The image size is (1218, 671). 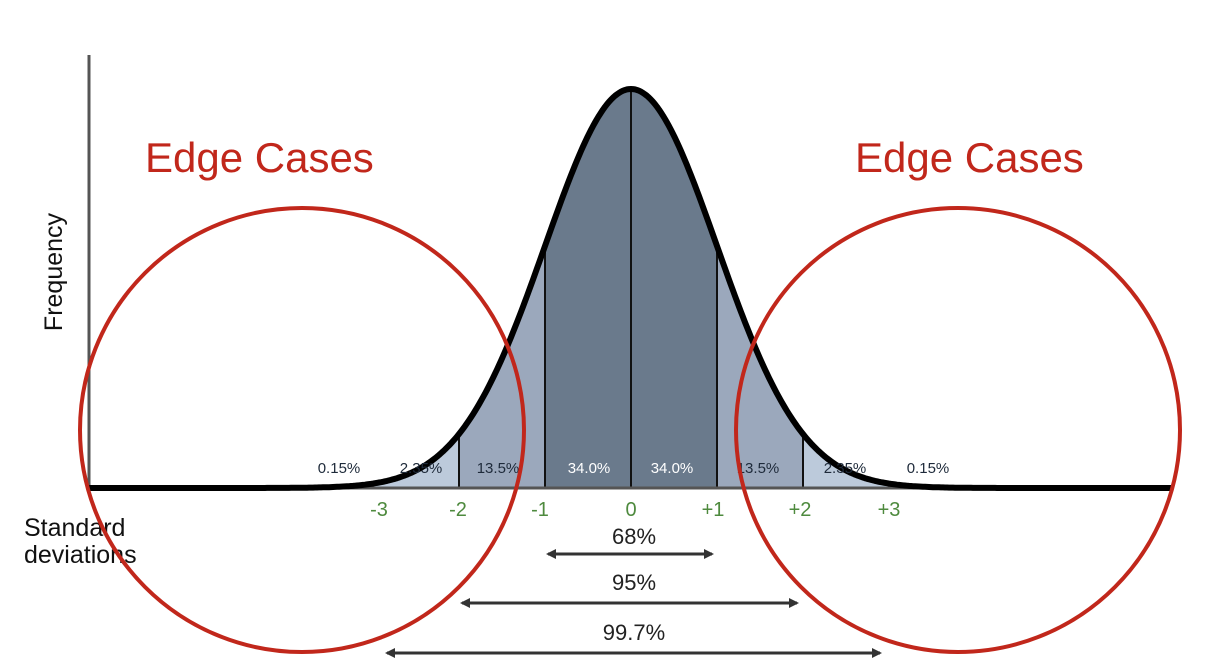 I want to click on left-edge-cases-label: Edge Cases, so click(x=259, y=157).